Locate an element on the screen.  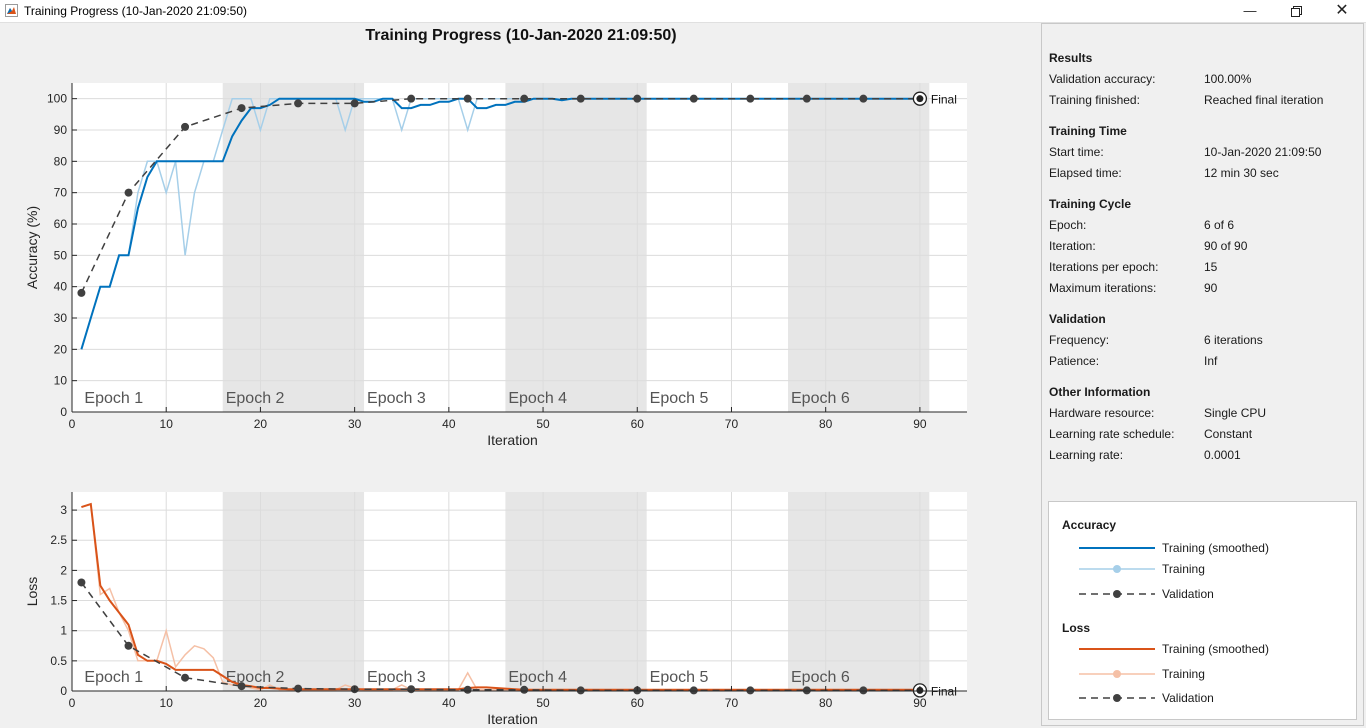
legend-loss-validation-swatch is located at coordinates (1117, 698).